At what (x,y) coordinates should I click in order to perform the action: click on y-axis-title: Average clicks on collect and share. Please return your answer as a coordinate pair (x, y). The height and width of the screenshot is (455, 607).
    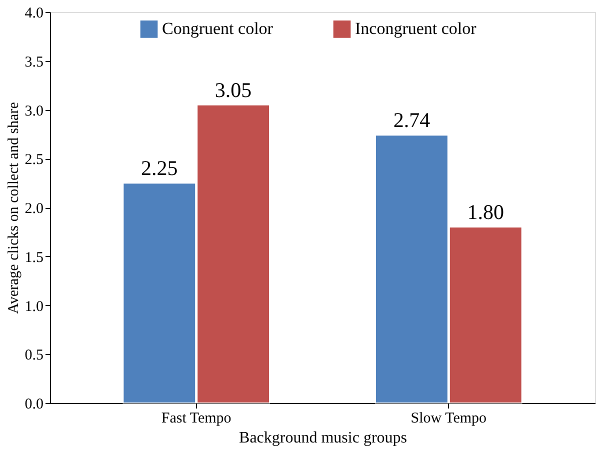
    Looking at the image, I should click on (14, 208).